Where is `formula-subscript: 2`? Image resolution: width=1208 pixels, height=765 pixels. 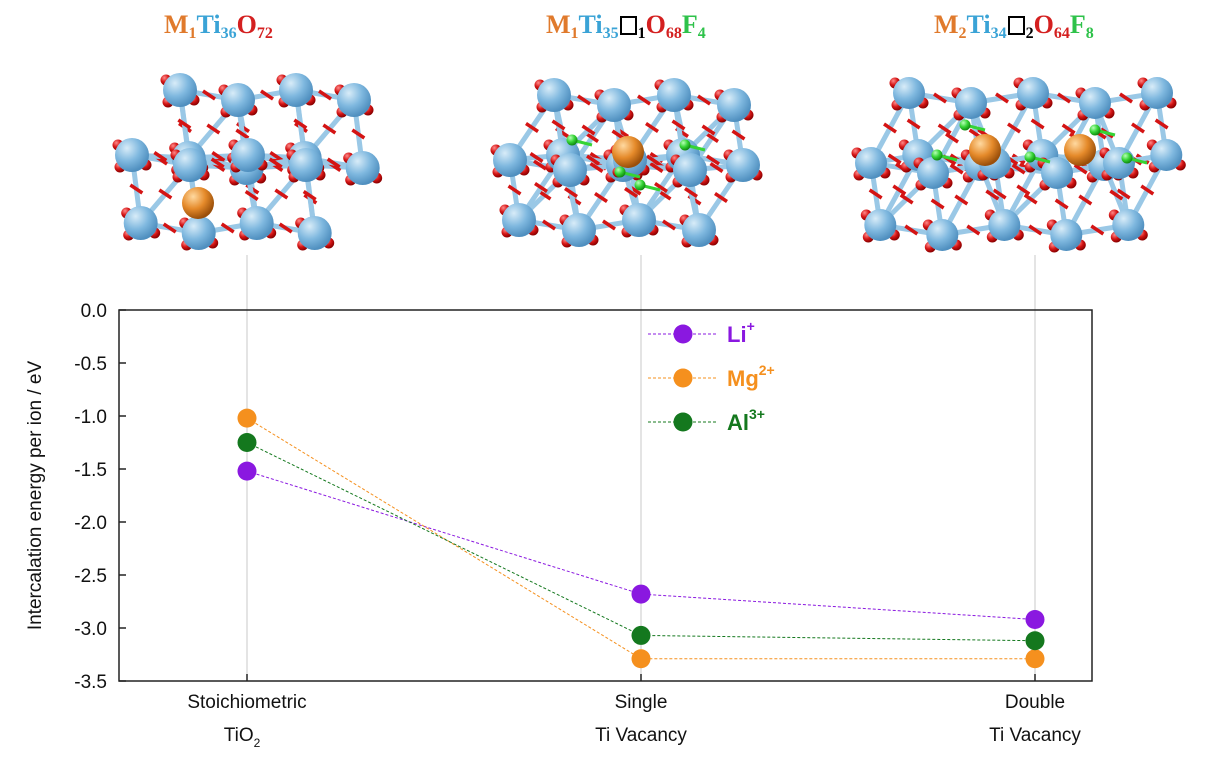
formula-subscript: 2 is located at coordinates (1029, 33).